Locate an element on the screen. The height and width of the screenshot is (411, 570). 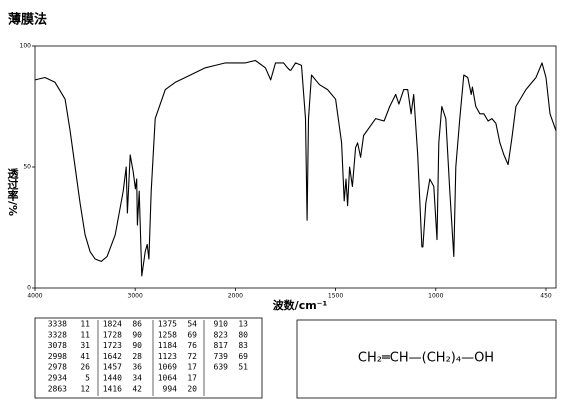
table-cell: 1642 is located at coordinates (112, 356).